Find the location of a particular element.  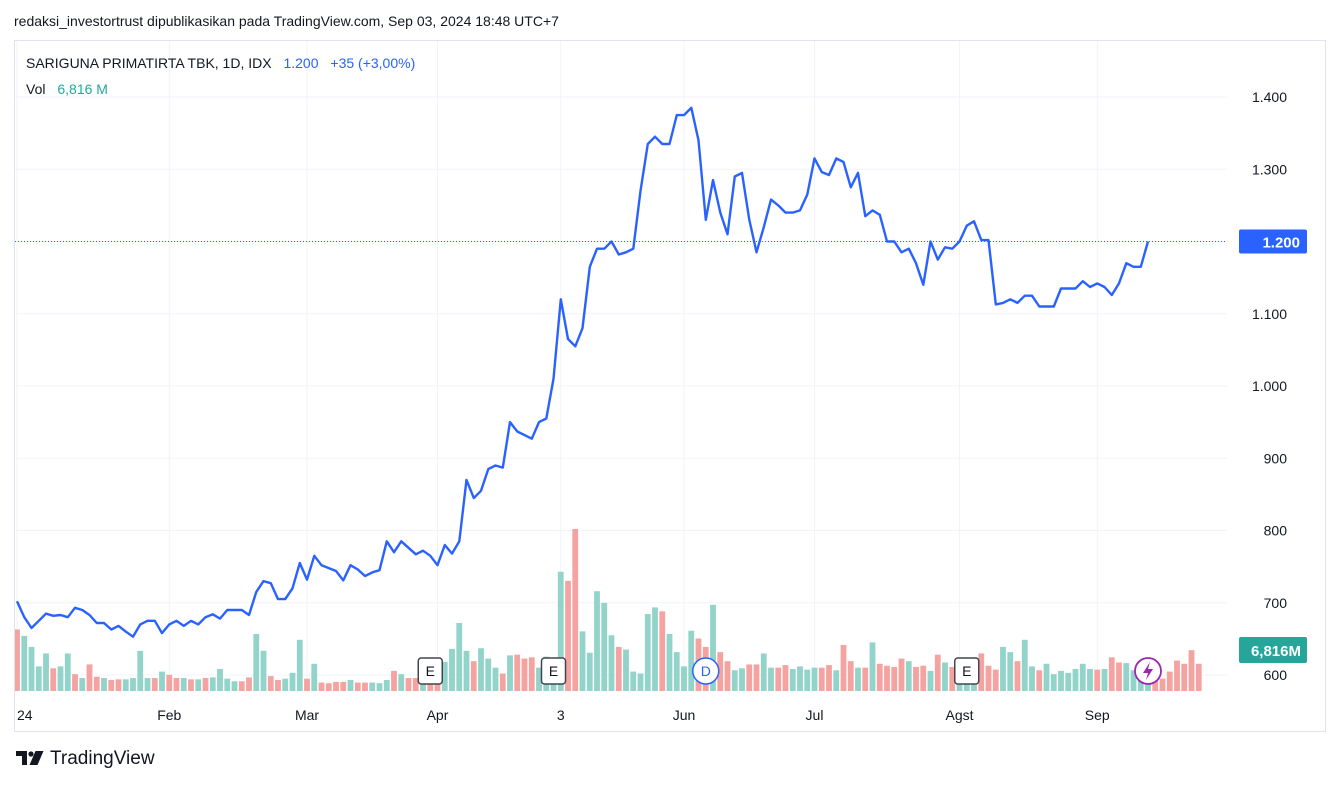

y-axis-tick-label: 900 is located at coordinates (1276, 458).